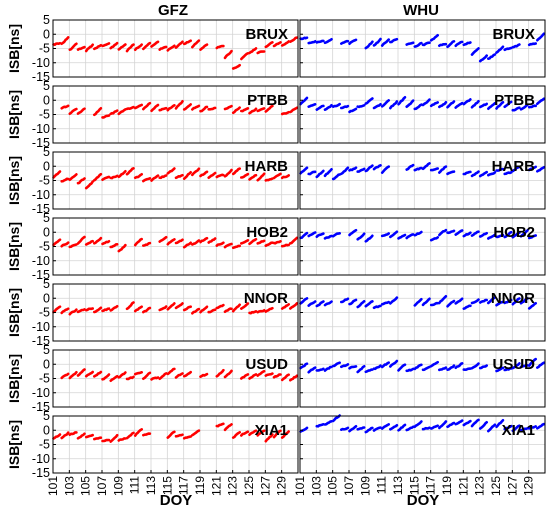 This screenshot has height=510, width=550. Describe the element at coordinates (447, 485) in the screenshot. I see `x-tick-label: 119` at that location.